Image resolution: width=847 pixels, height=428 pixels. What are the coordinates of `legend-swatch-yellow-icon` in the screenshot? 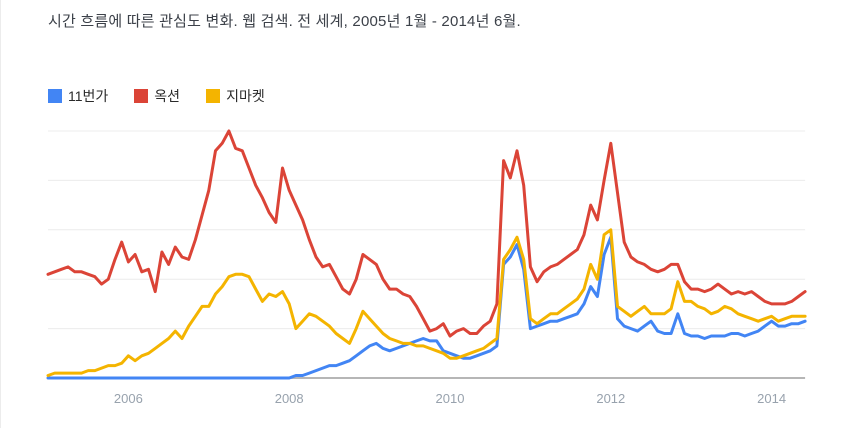 It's located at (213, 96).